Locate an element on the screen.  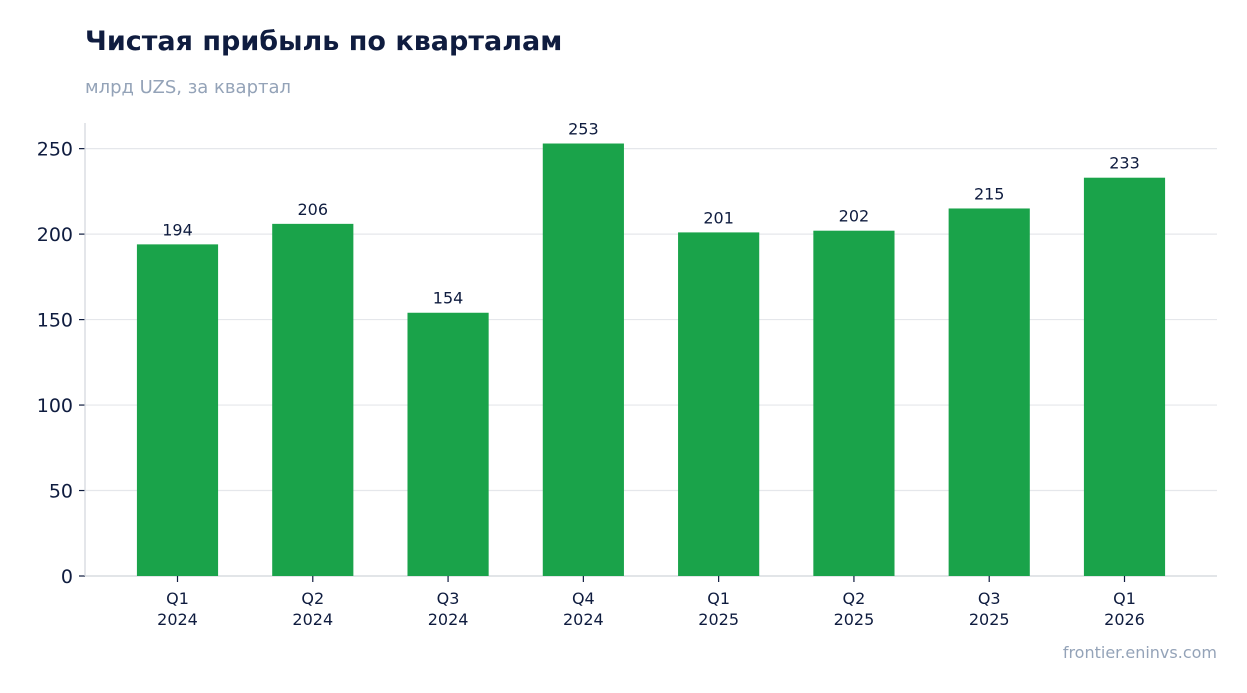
chart-title: Чистая прибыль по кварталам is located at coordinates (324, 41).